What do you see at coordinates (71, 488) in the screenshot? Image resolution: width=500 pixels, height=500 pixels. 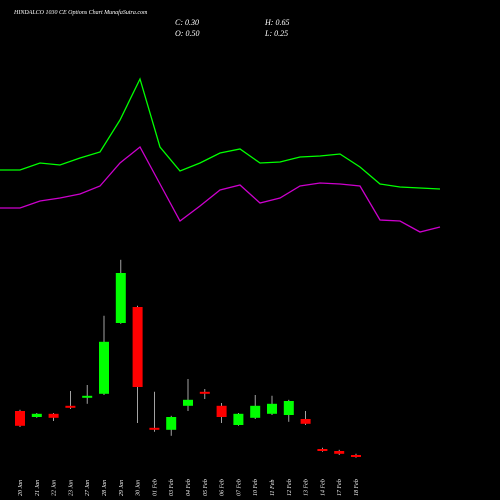 I see `x-tick-label: 23 Jan` at bounding box center [71, 488].